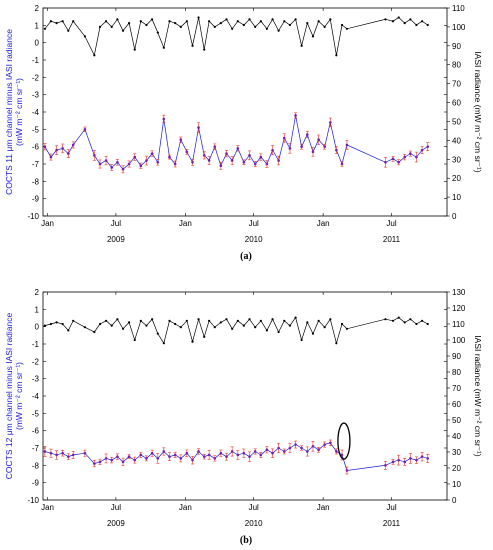 Image resolution: width=493 pixels, height=550 pixels. I want to click on y-left-tick-label: -8, so click(36, 465).